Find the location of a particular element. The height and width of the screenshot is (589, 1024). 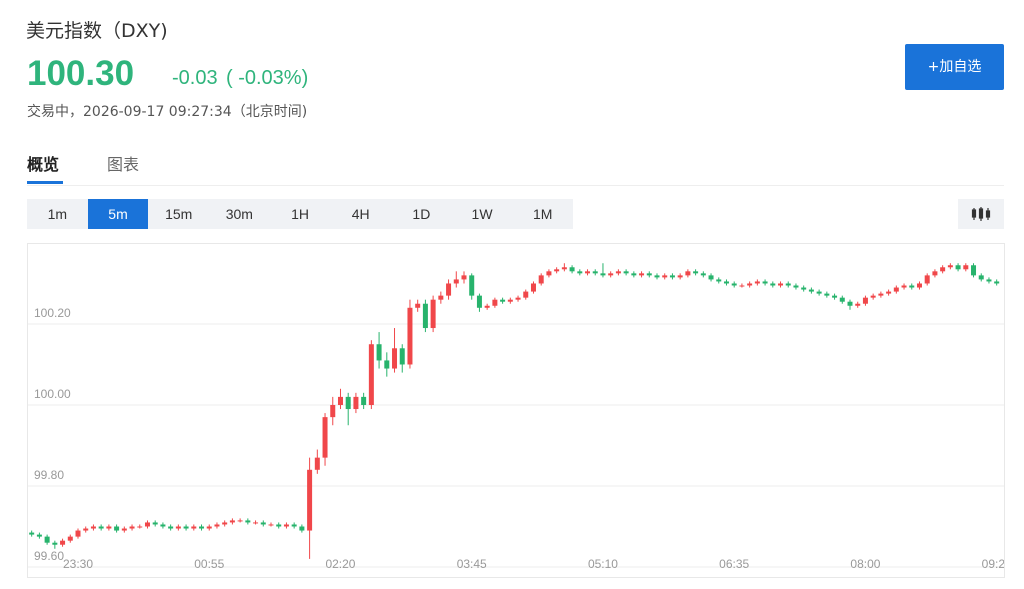

interval: 1H is located at coordinates (300, 214).